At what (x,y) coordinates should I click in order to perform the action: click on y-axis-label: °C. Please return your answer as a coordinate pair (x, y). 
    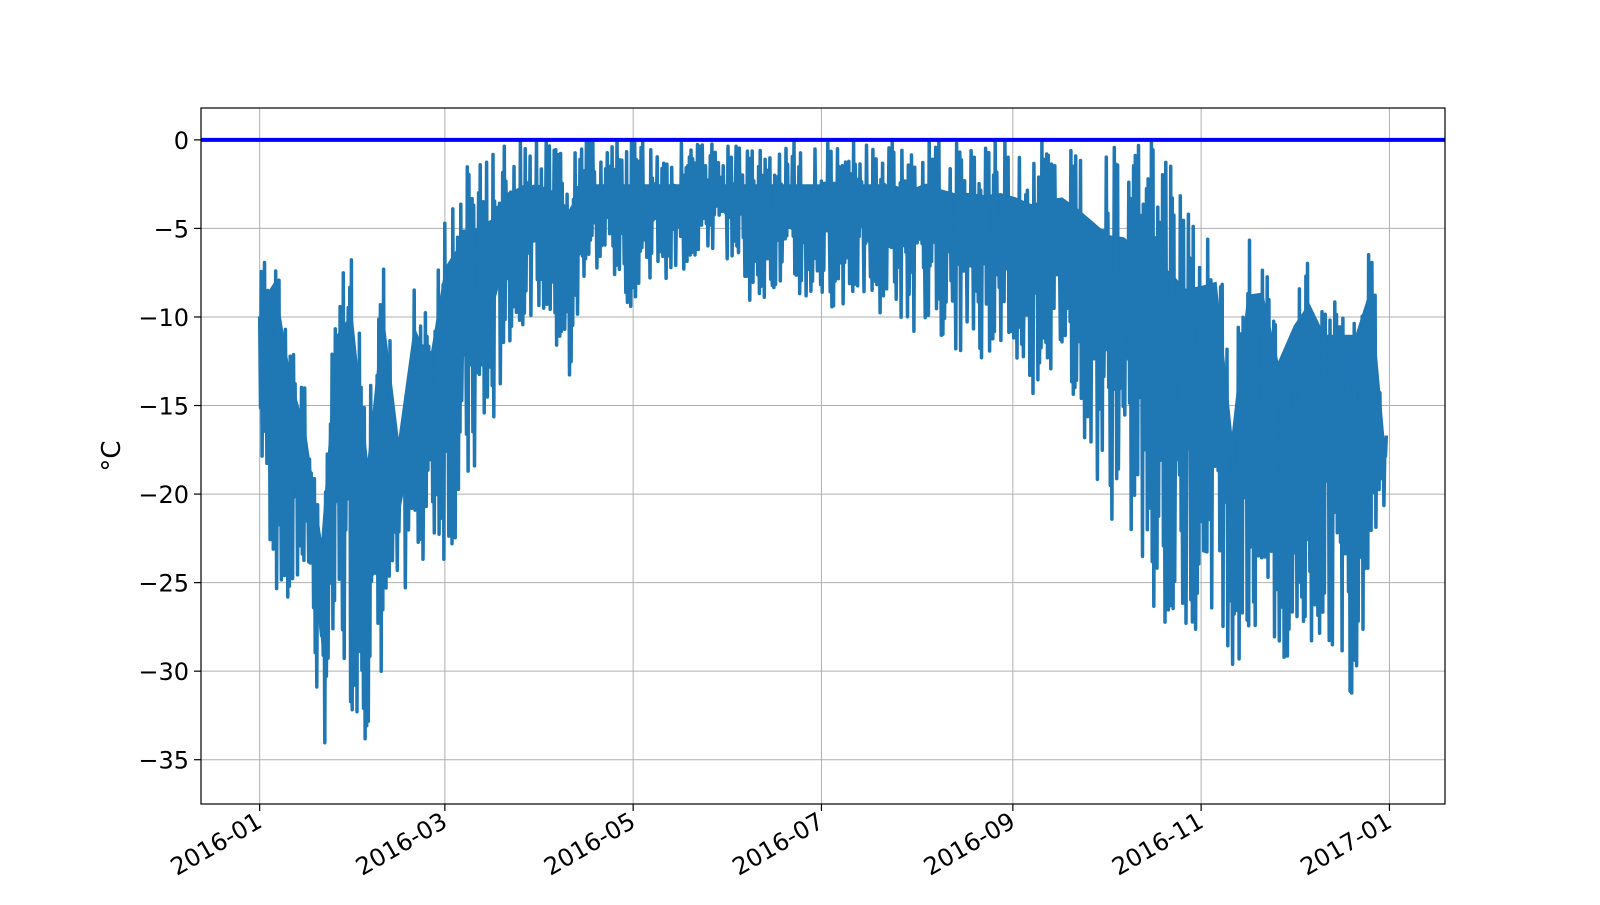
    Looking at the image, I should click on (112, 455).